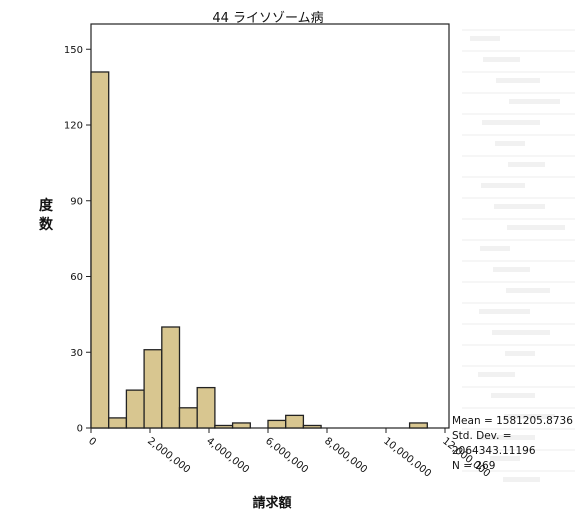  I want to click on y-tick-label: 60, so click(76, 277).